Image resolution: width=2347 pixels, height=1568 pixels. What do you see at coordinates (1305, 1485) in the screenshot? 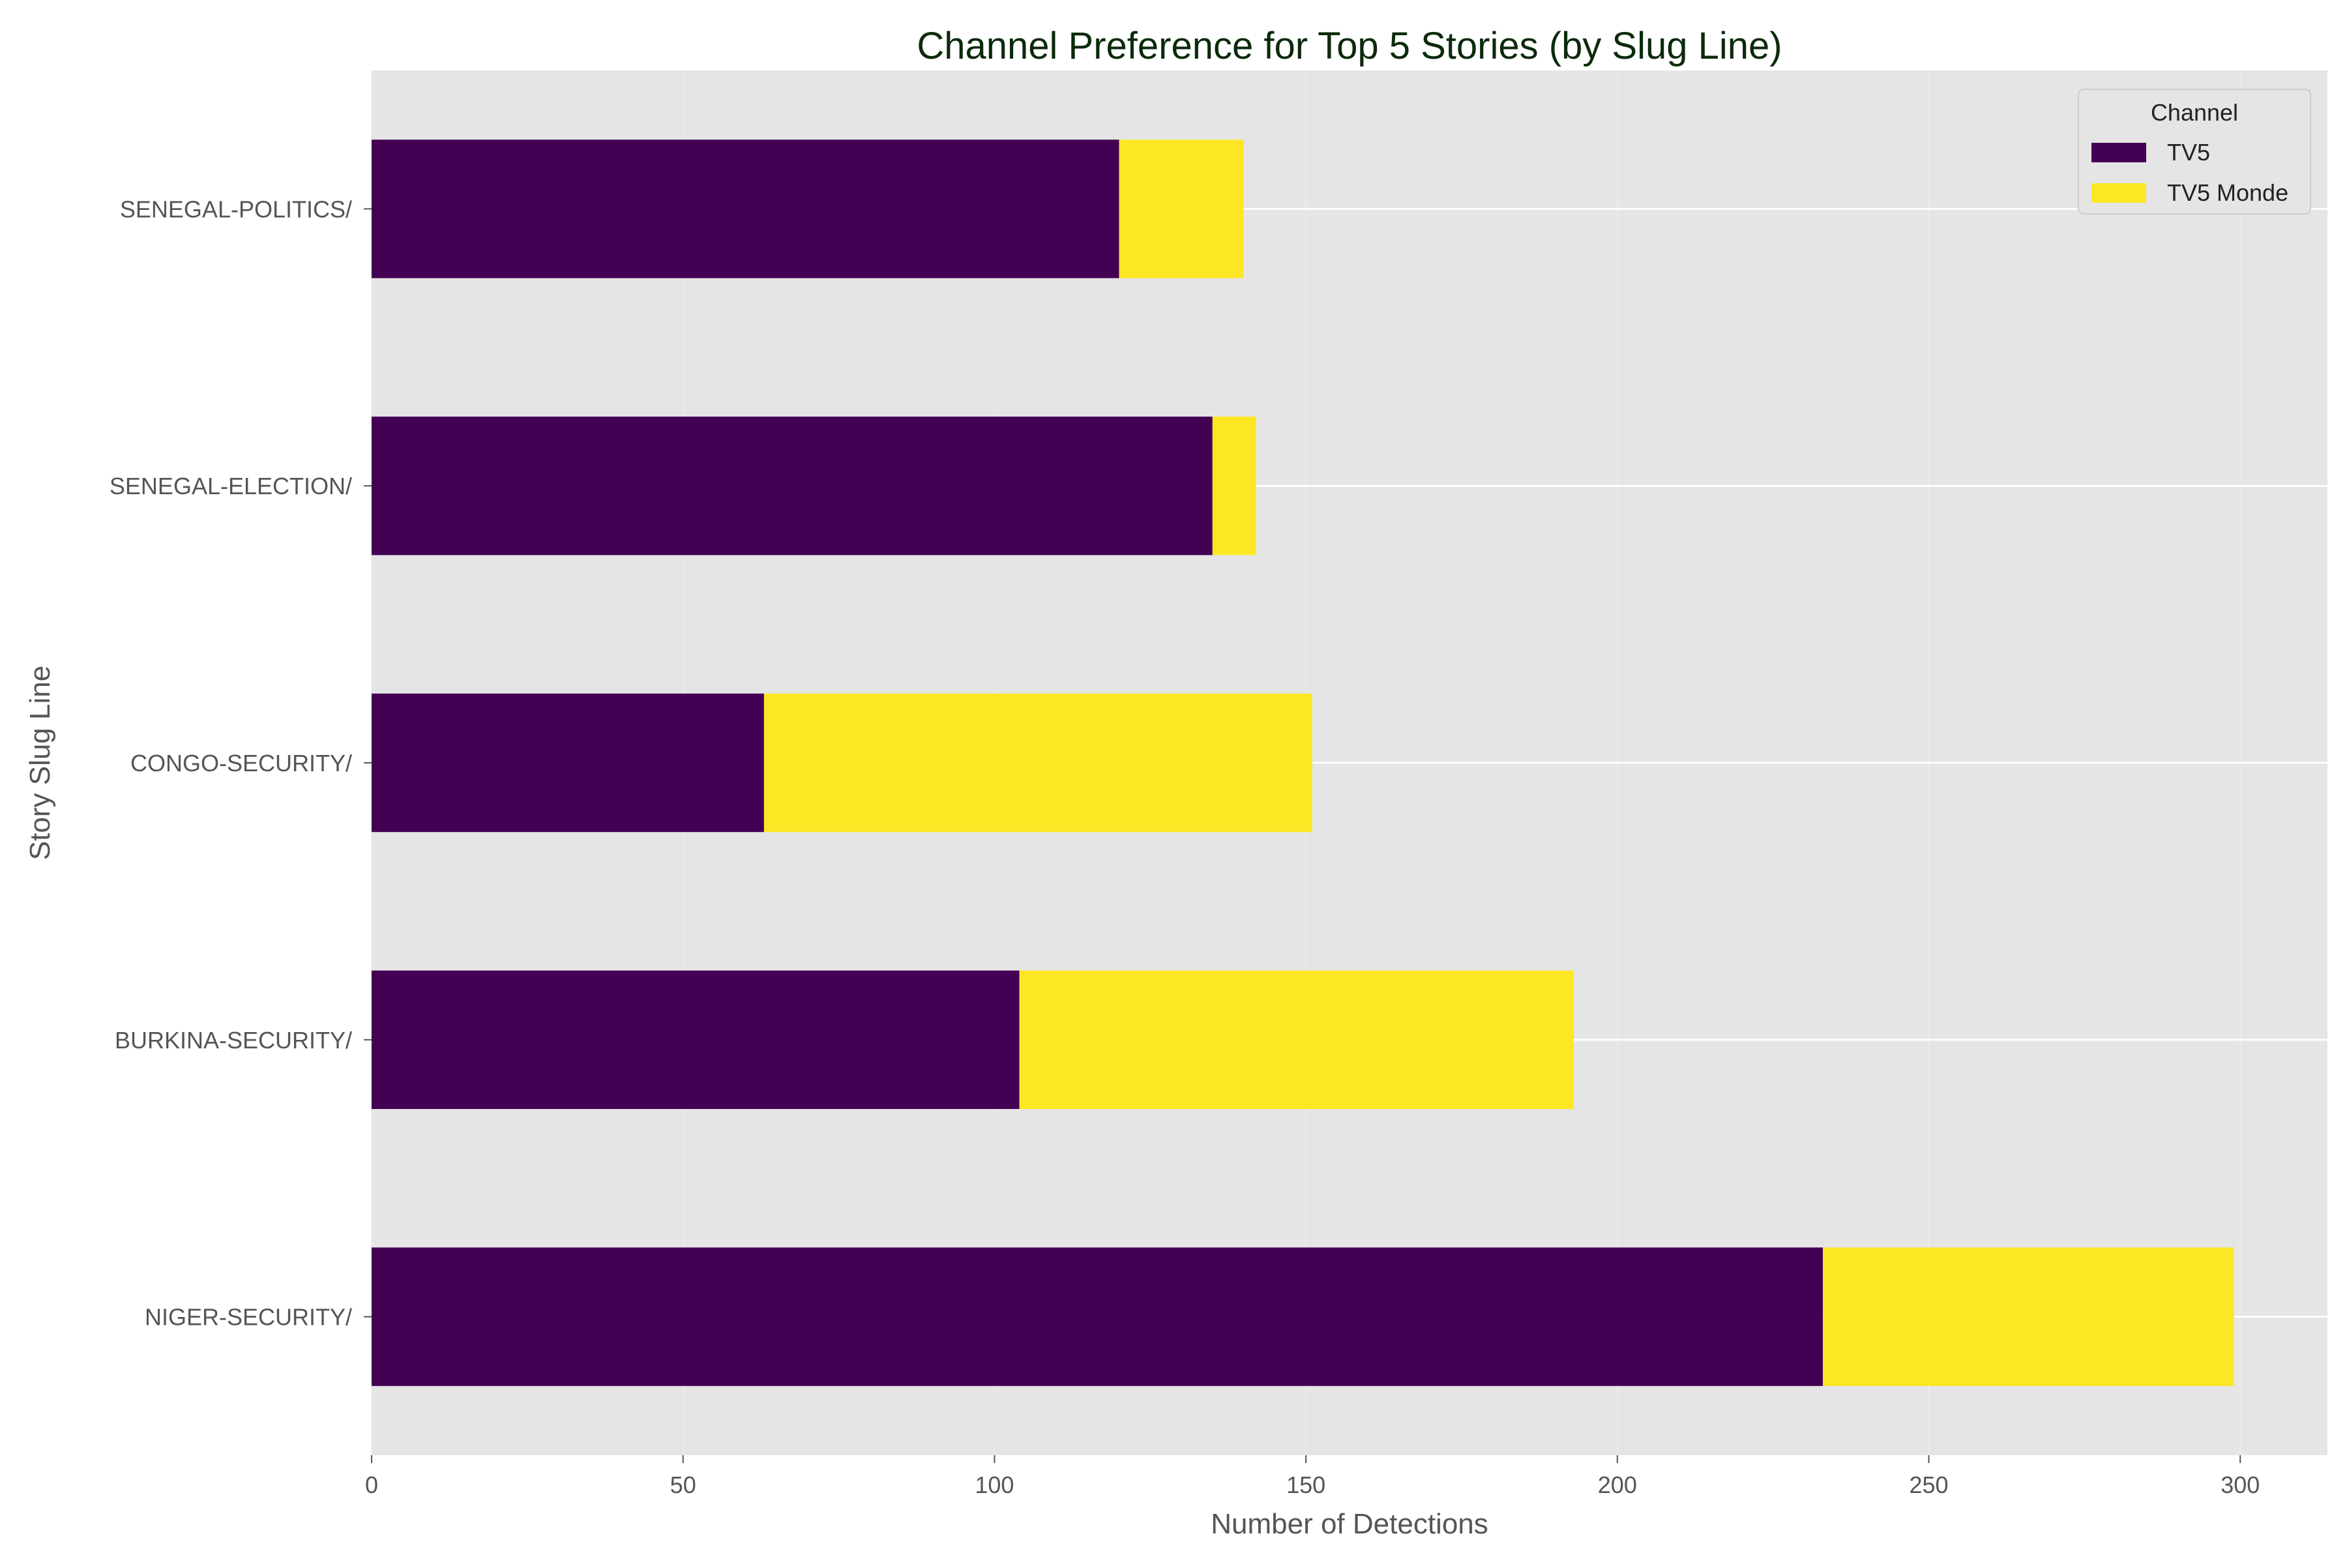
I see `x-tick-label: 150` at bounding box center [1305, 1485].